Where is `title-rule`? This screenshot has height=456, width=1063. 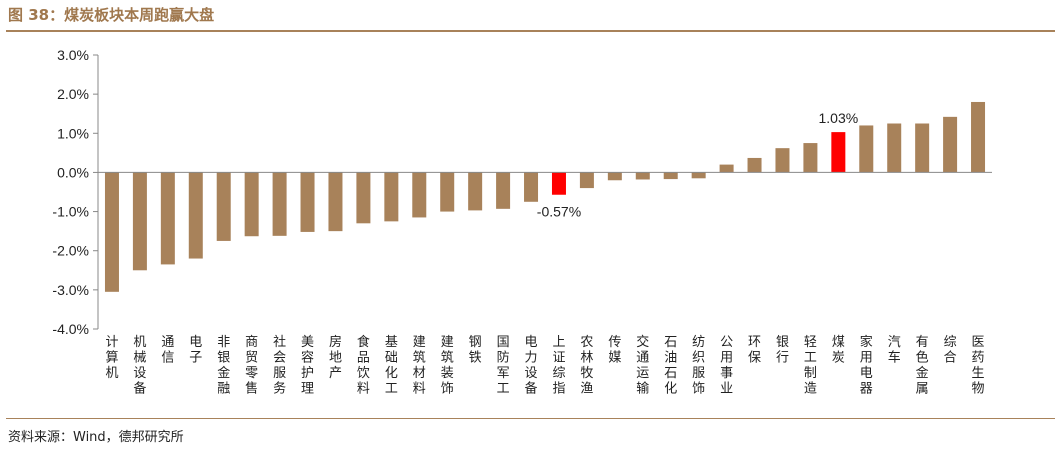
title-rule is located at coordinates (530, 31).